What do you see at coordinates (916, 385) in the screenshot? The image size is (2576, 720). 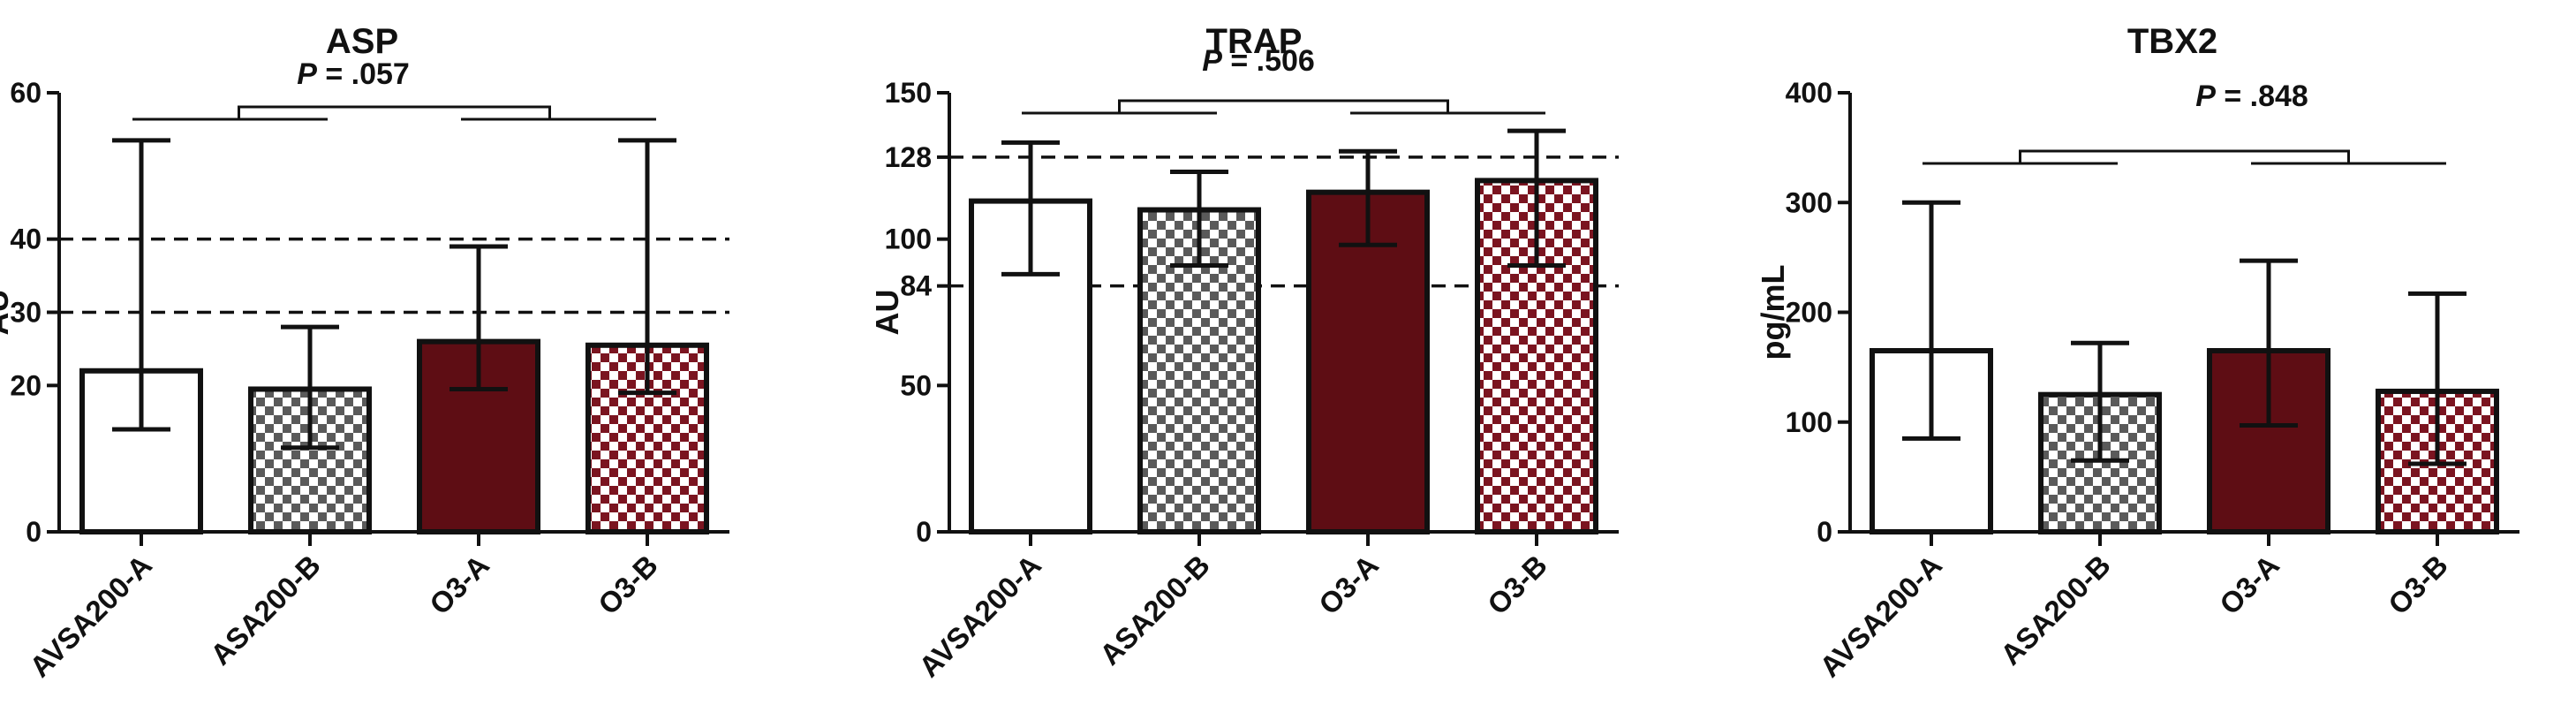 I see `y-tick-label: 50` at bounding box center [916, 385].